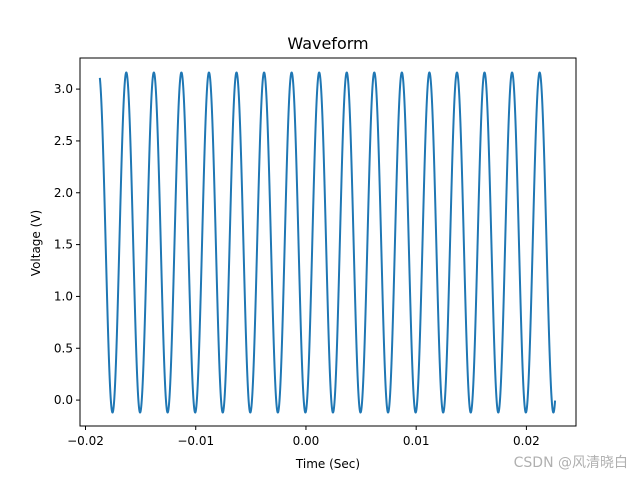  I want to click on x-tick-label: 0.01, so click(416, 441).